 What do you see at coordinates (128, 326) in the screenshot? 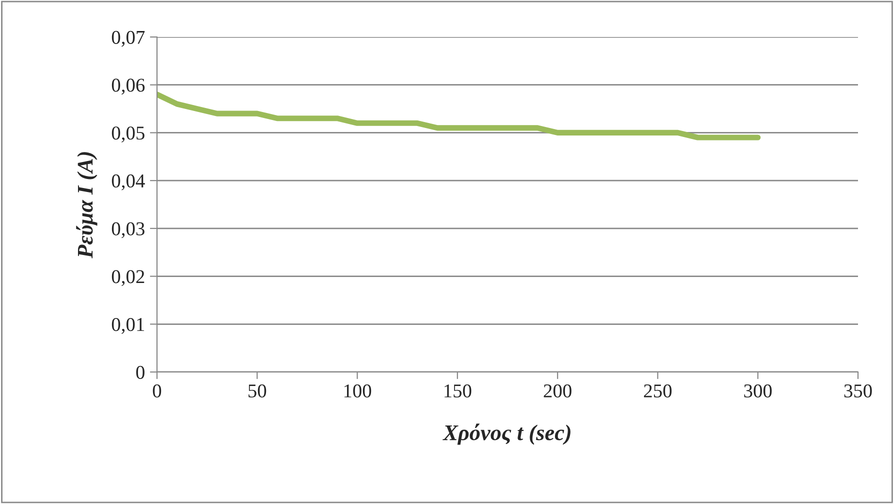
I see `y-tick-label: 0,01` at bounding box center [128, 326].